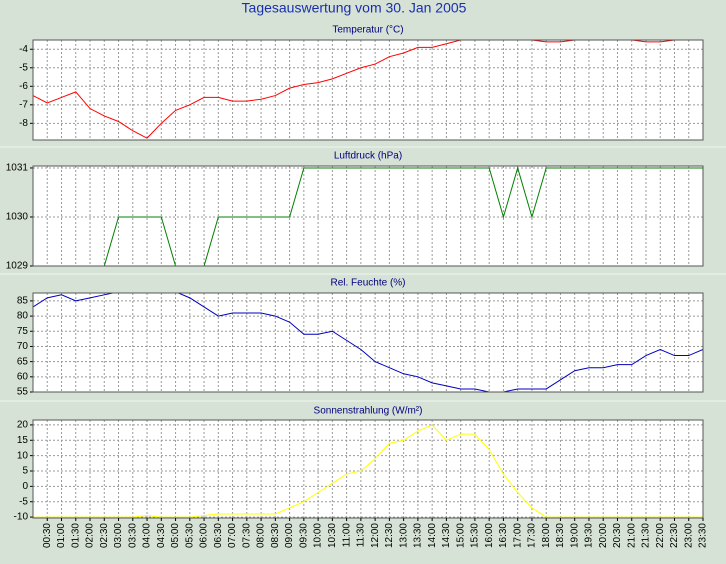 Image resolution: width=726 pixels, height=564 pixels. Describe the element at coordinates (446, 535) in the screenshot. I see `x-tick-label: 14:30` at that location.